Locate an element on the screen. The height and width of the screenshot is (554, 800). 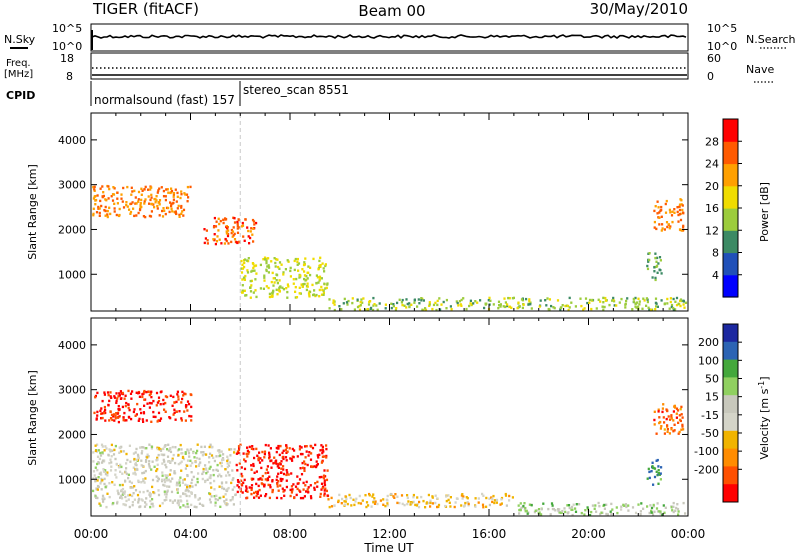
nsky-left-tick-bottom: 10^0 is located at coordinates (67, 46).